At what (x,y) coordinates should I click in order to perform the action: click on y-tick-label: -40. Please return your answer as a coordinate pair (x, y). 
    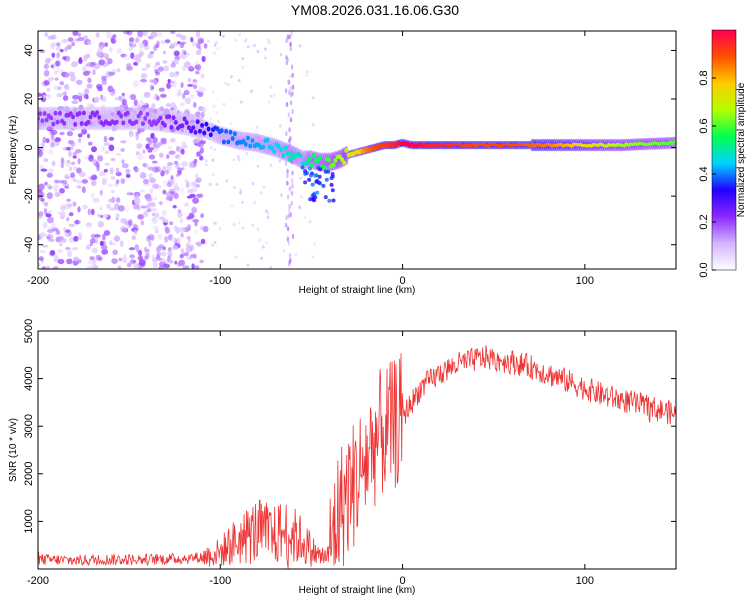
    Looking at the image, I should click on (29, 245).